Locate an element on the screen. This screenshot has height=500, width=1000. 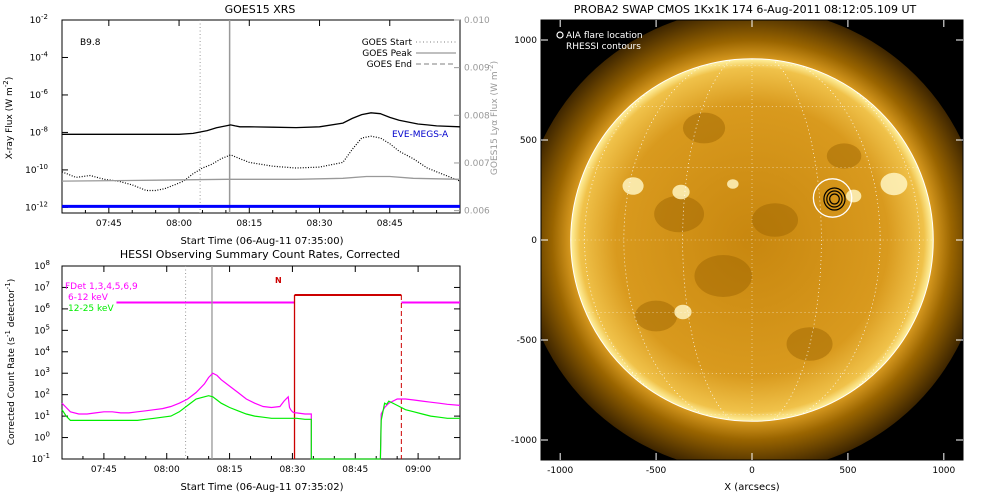
goes-ytick-label: 10⁻¹² is located at coordinates (36, 206).